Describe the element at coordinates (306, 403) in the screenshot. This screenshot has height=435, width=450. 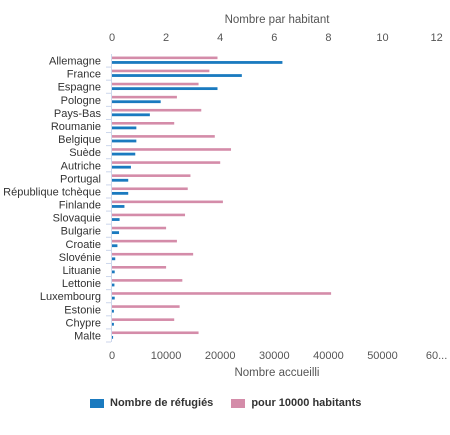
I see `legend-label-per-10000: pour 10000 habitants` at that location.